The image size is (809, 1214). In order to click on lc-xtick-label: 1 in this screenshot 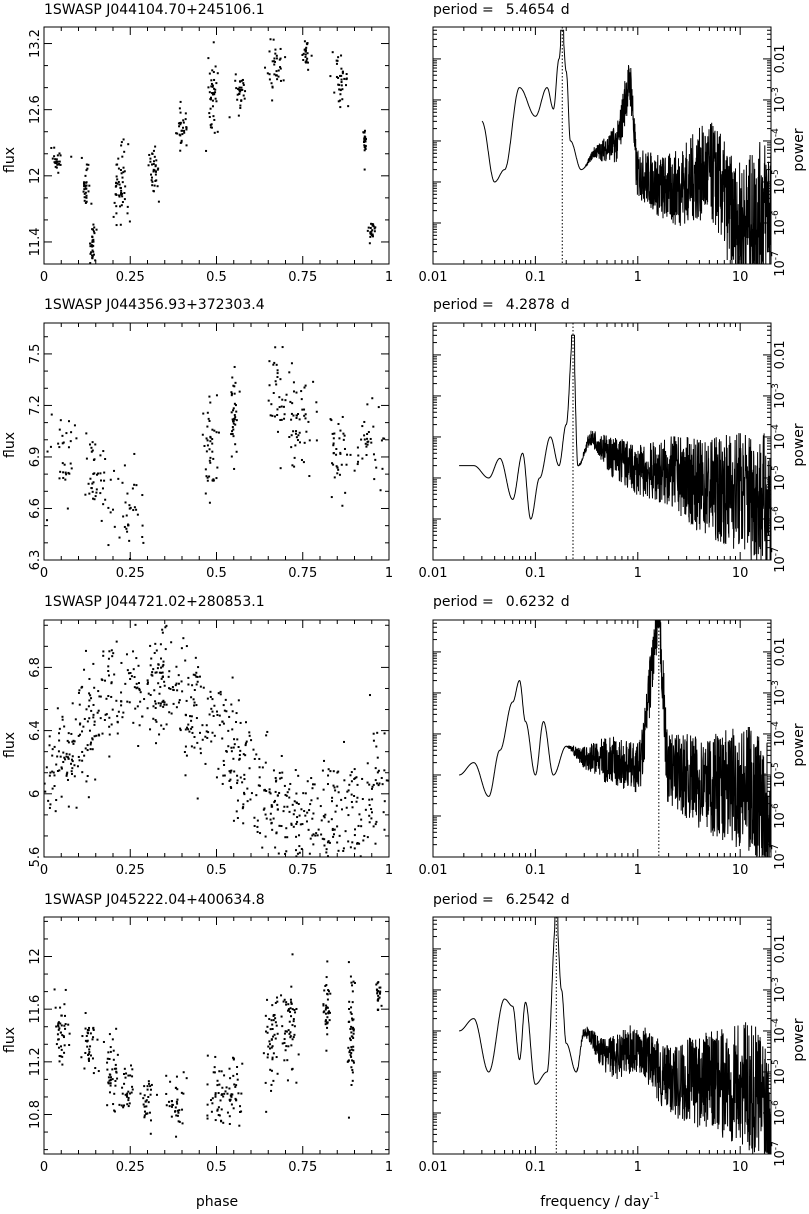, I will do `click(389, 573)`.